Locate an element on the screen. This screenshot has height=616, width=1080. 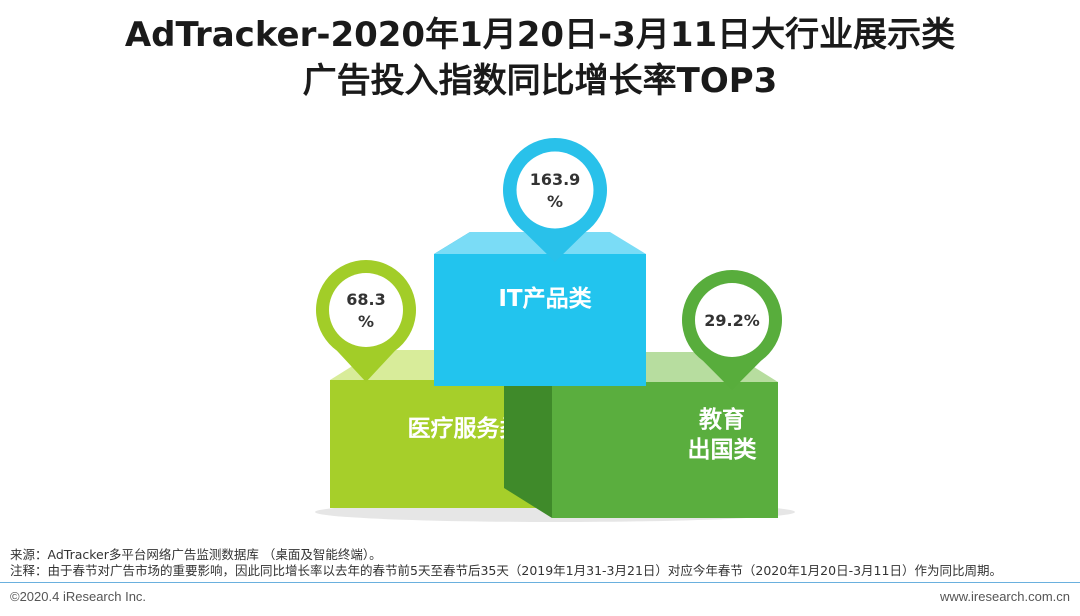
category-label-1-0: 医疗服务类 is located at coordinates (465, 428).